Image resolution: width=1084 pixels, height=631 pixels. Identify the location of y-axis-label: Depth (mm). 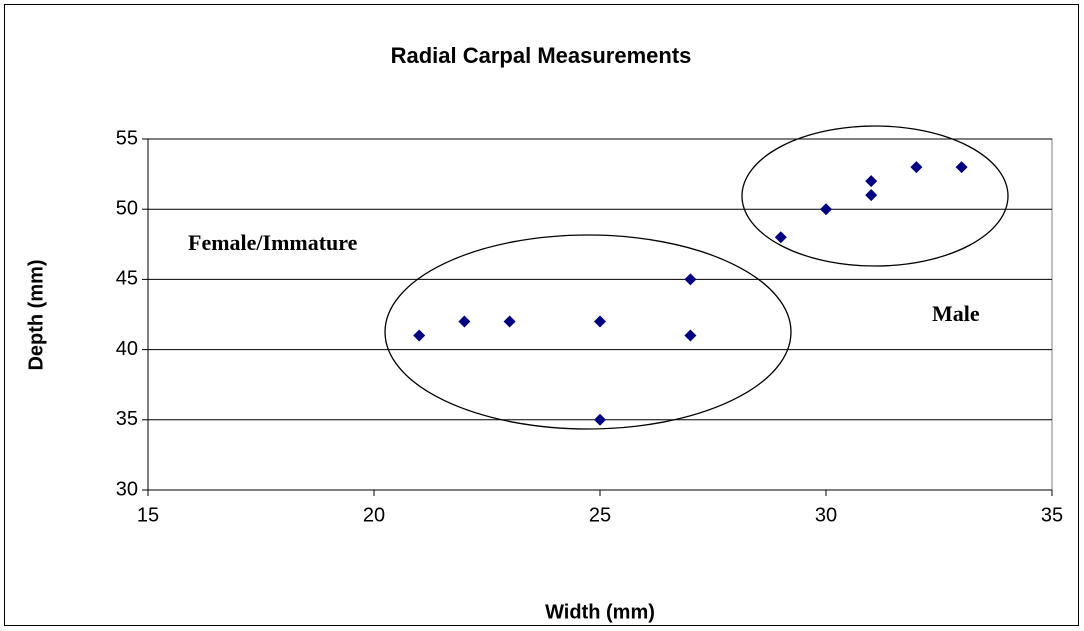
(36, 314).